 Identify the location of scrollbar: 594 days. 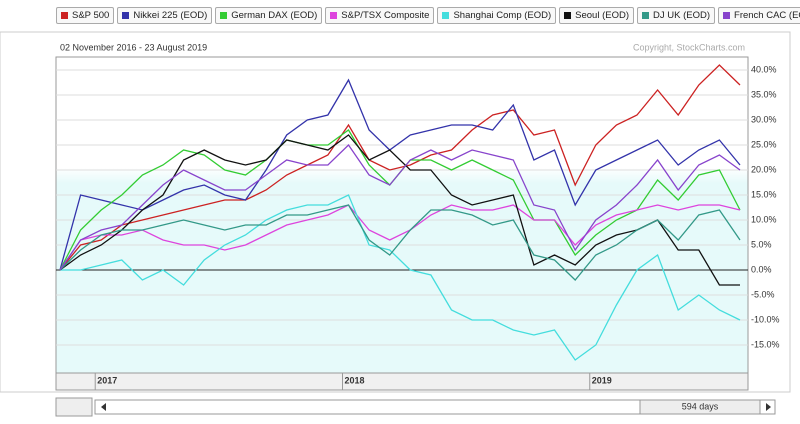
(415, 407).